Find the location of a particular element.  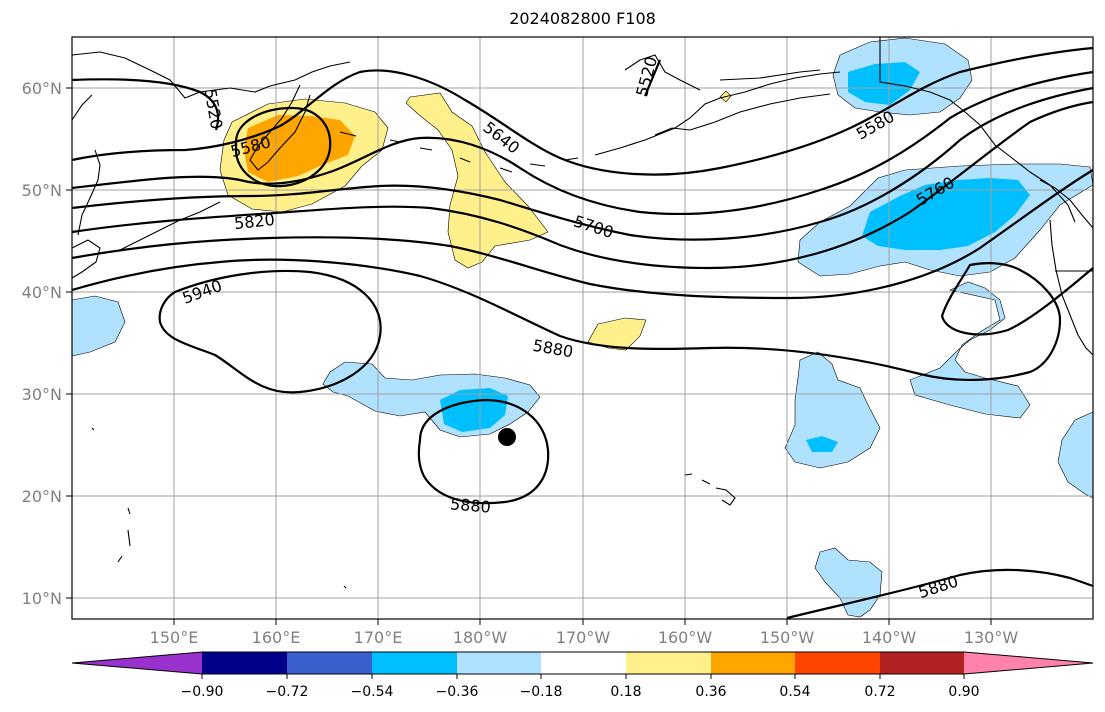

coastline-japan-hokkaido is located at coordinates (86, 259).